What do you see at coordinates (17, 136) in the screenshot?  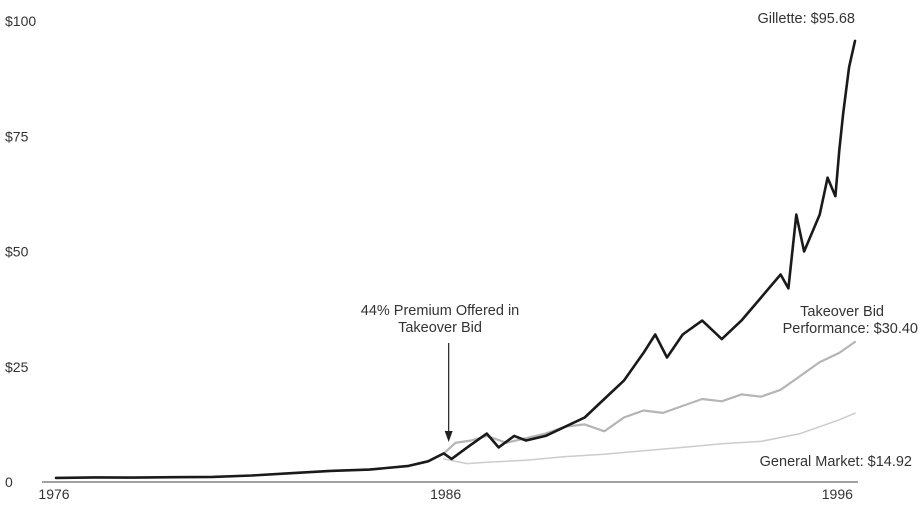 I see `y-tick-label: $75` at bounding box center [17, 136].